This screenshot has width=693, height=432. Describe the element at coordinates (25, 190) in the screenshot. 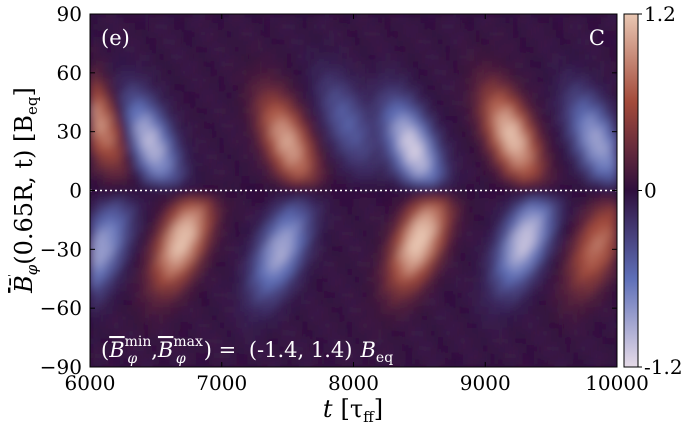

I see `y-axis-label: B̄φ(0.65R, t) [Beq]` at that location.